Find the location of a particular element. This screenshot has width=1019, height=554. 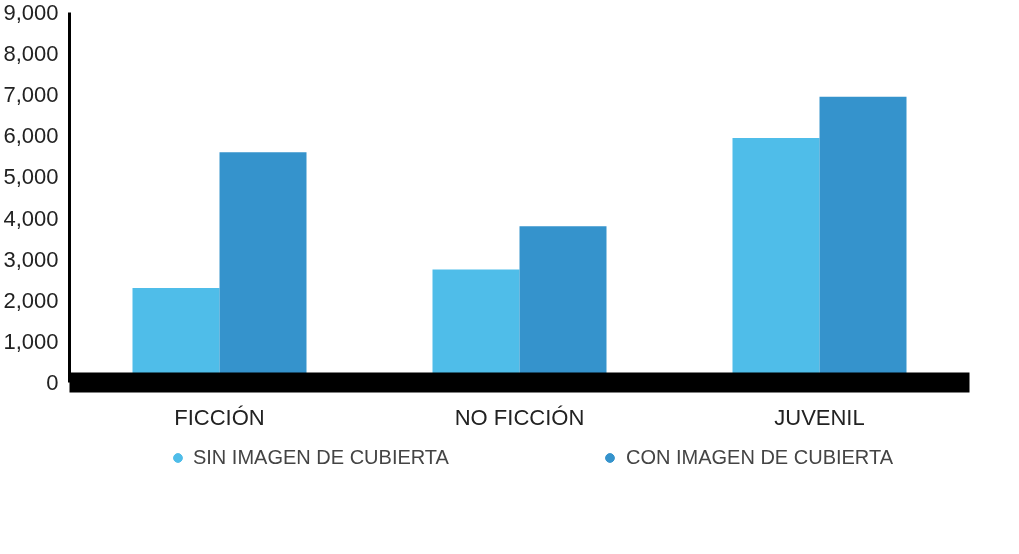

y-tick-label: 5,000 is located at coordinates (31, 177).